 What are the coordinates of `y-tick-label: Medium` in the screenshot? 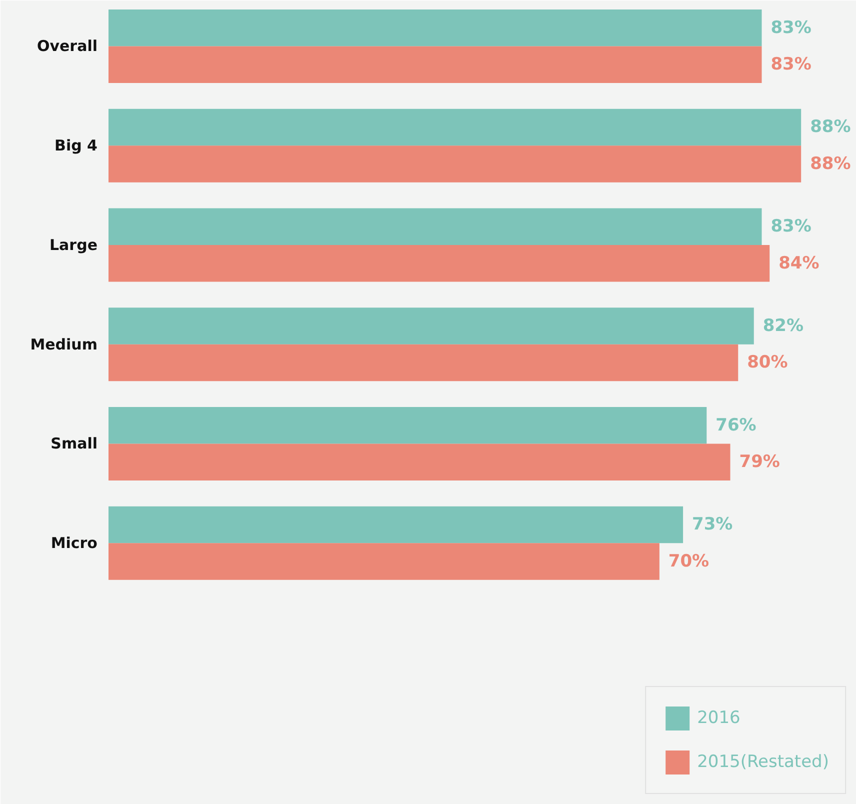 It's located at (64, 344).